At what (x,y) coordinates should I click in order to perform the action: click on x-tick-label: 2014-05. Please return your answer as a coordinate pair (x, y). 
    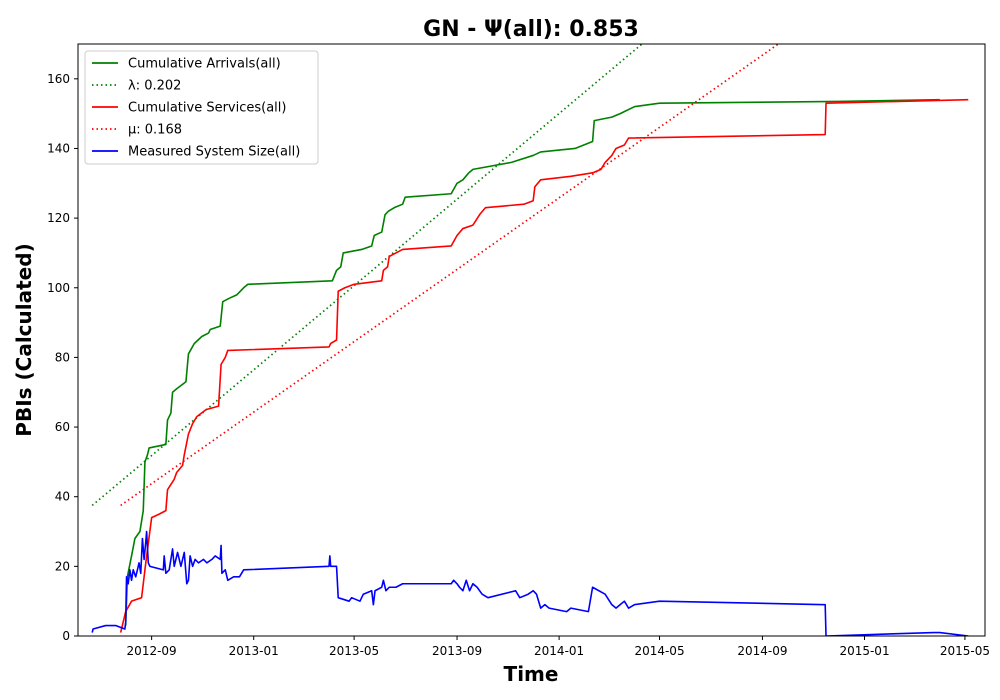
    Looking at the image, I should click on (659, 651).